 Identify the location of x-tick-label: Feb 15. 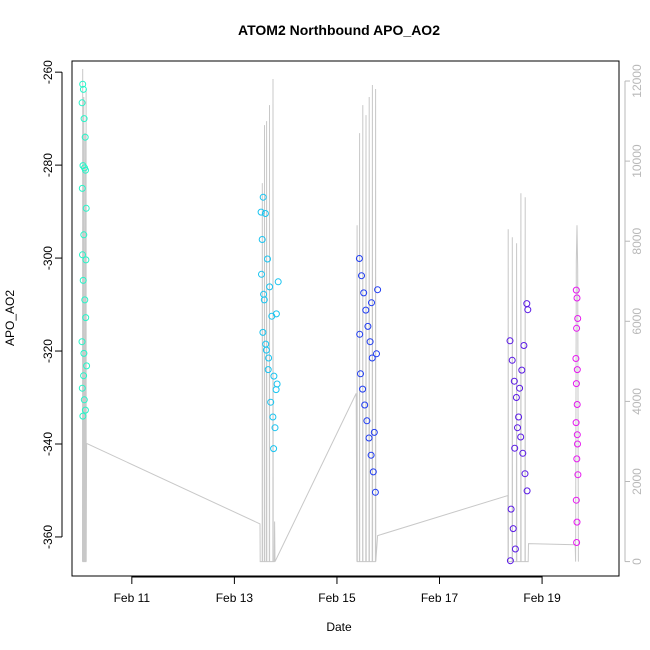
(337, 598).